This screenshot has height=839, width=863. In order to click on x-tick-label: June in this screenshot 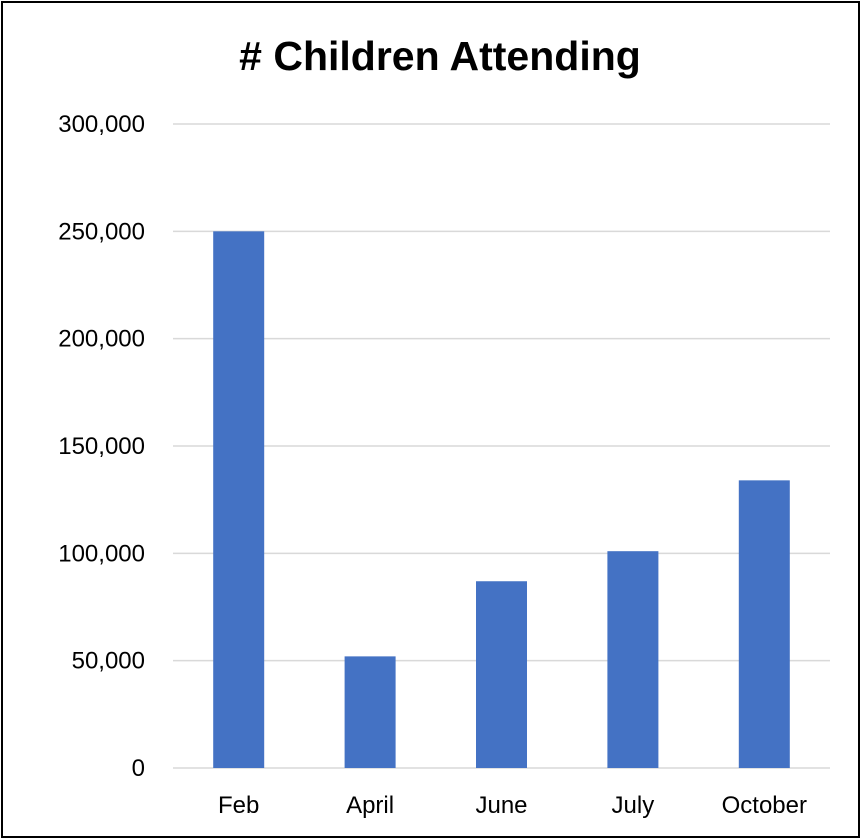, I will do `click(501, 805)`.